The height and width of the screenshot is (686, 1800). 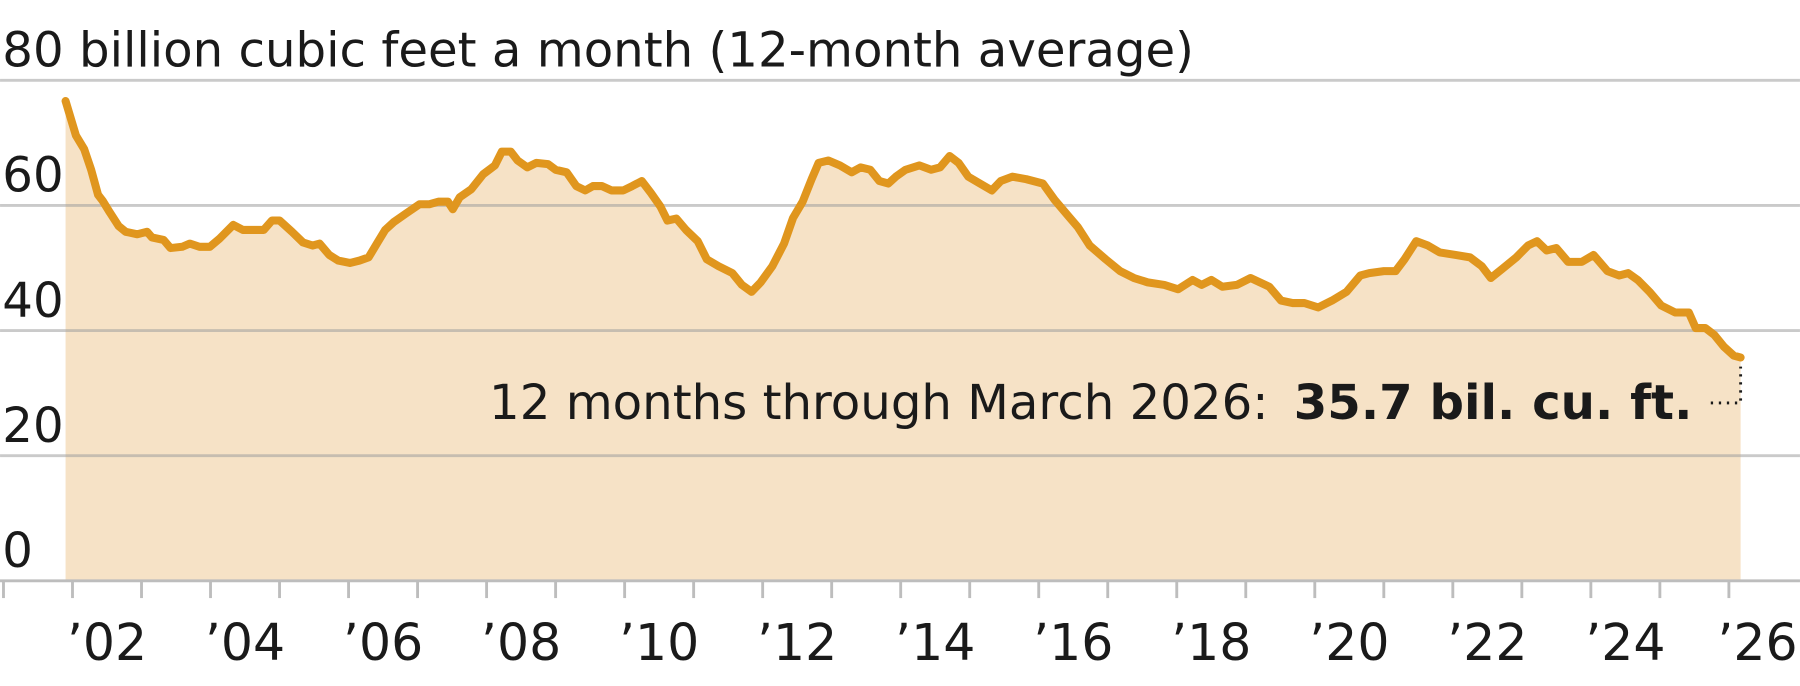 What do you see at coordinates (383, 642) in the screenshot?
I see `x-tick-label: ’06` at bounding box center [383, 642].